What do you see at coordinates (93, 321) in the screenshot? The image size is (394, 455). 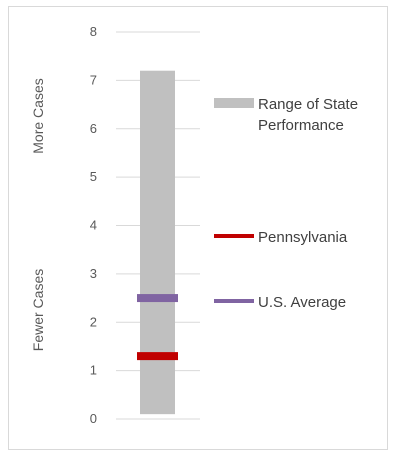 I see `y-tick-label: 2` at bounding box center [93, 321].